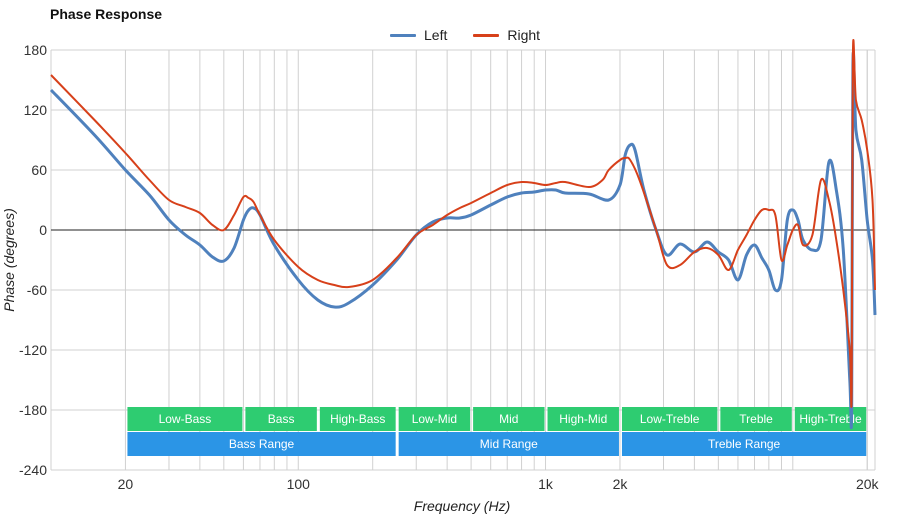 Image resolution: width=900 pixels, height=520 pixels. What do you see at coordinates (36, 110) in the screenshot?
I see `y-tick-label: 120` at bounding box center [36, 110].